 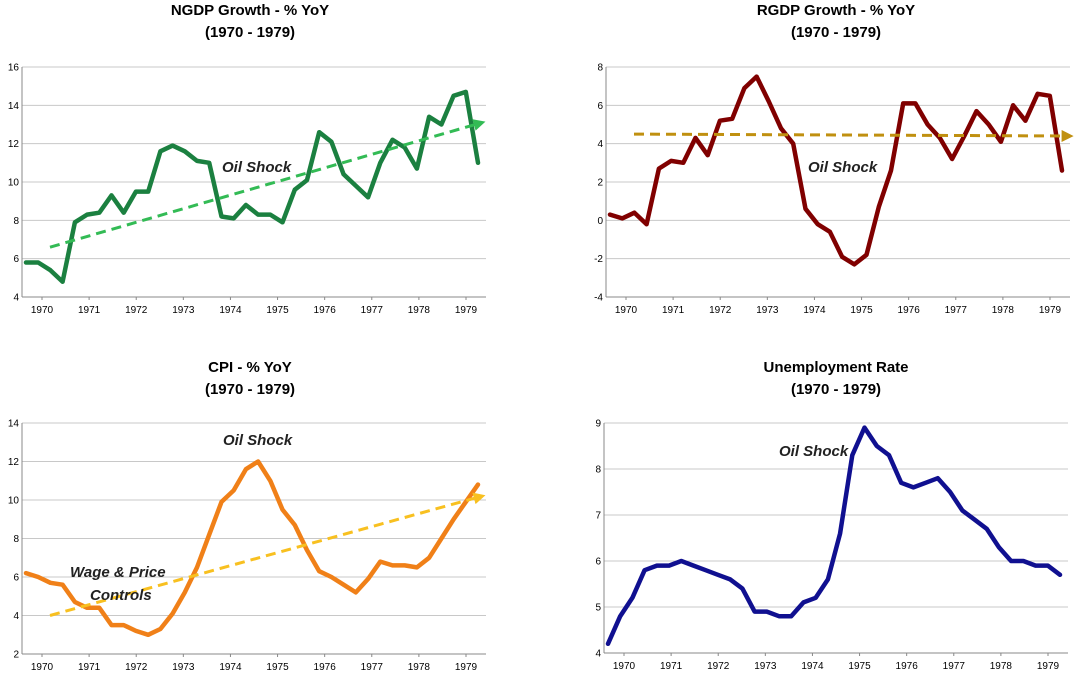 I want to click on y-tick-label: -2, so click(x=598, y=259).